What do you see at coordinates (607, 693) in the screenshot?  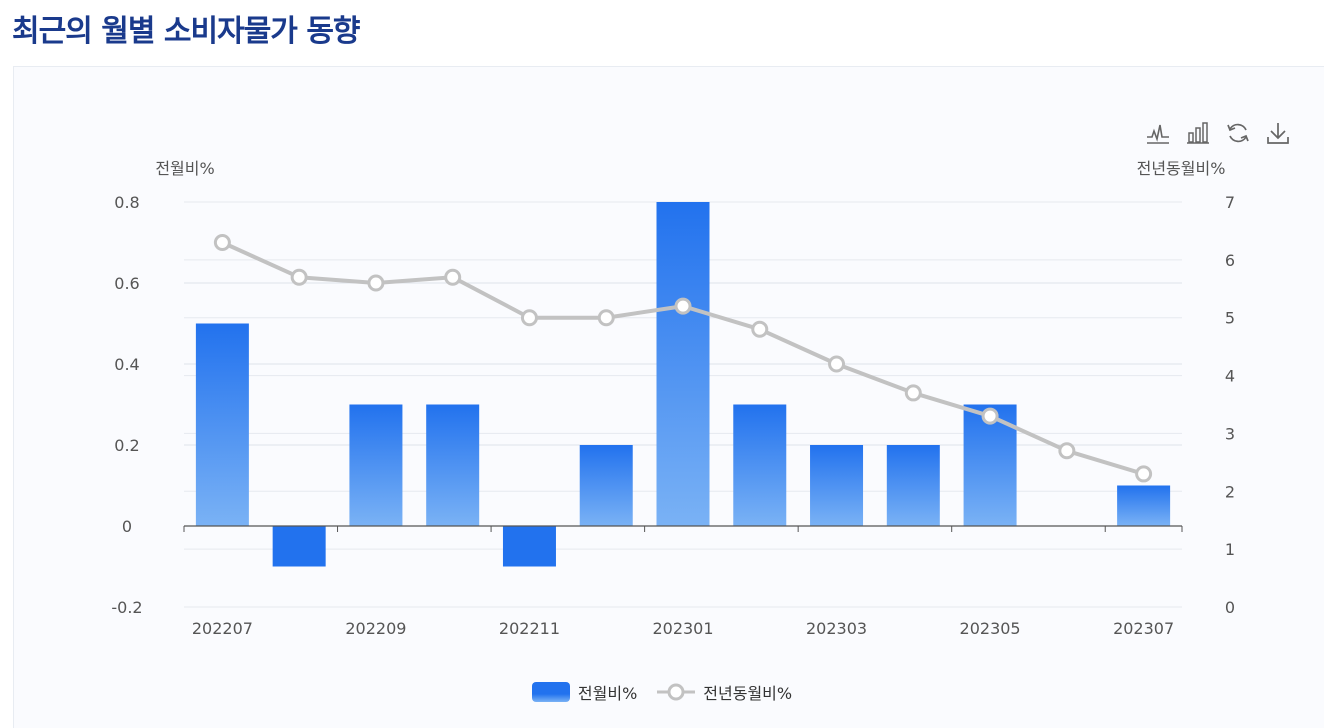 I see `legend-label-month: 전월비%` at bounding box center [607, 693].